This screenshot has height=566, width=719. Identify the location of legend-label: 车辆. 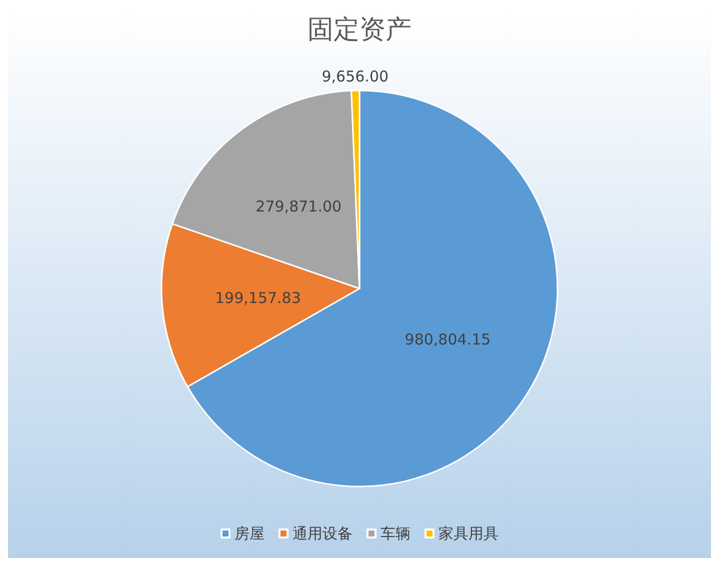
(395, 533).